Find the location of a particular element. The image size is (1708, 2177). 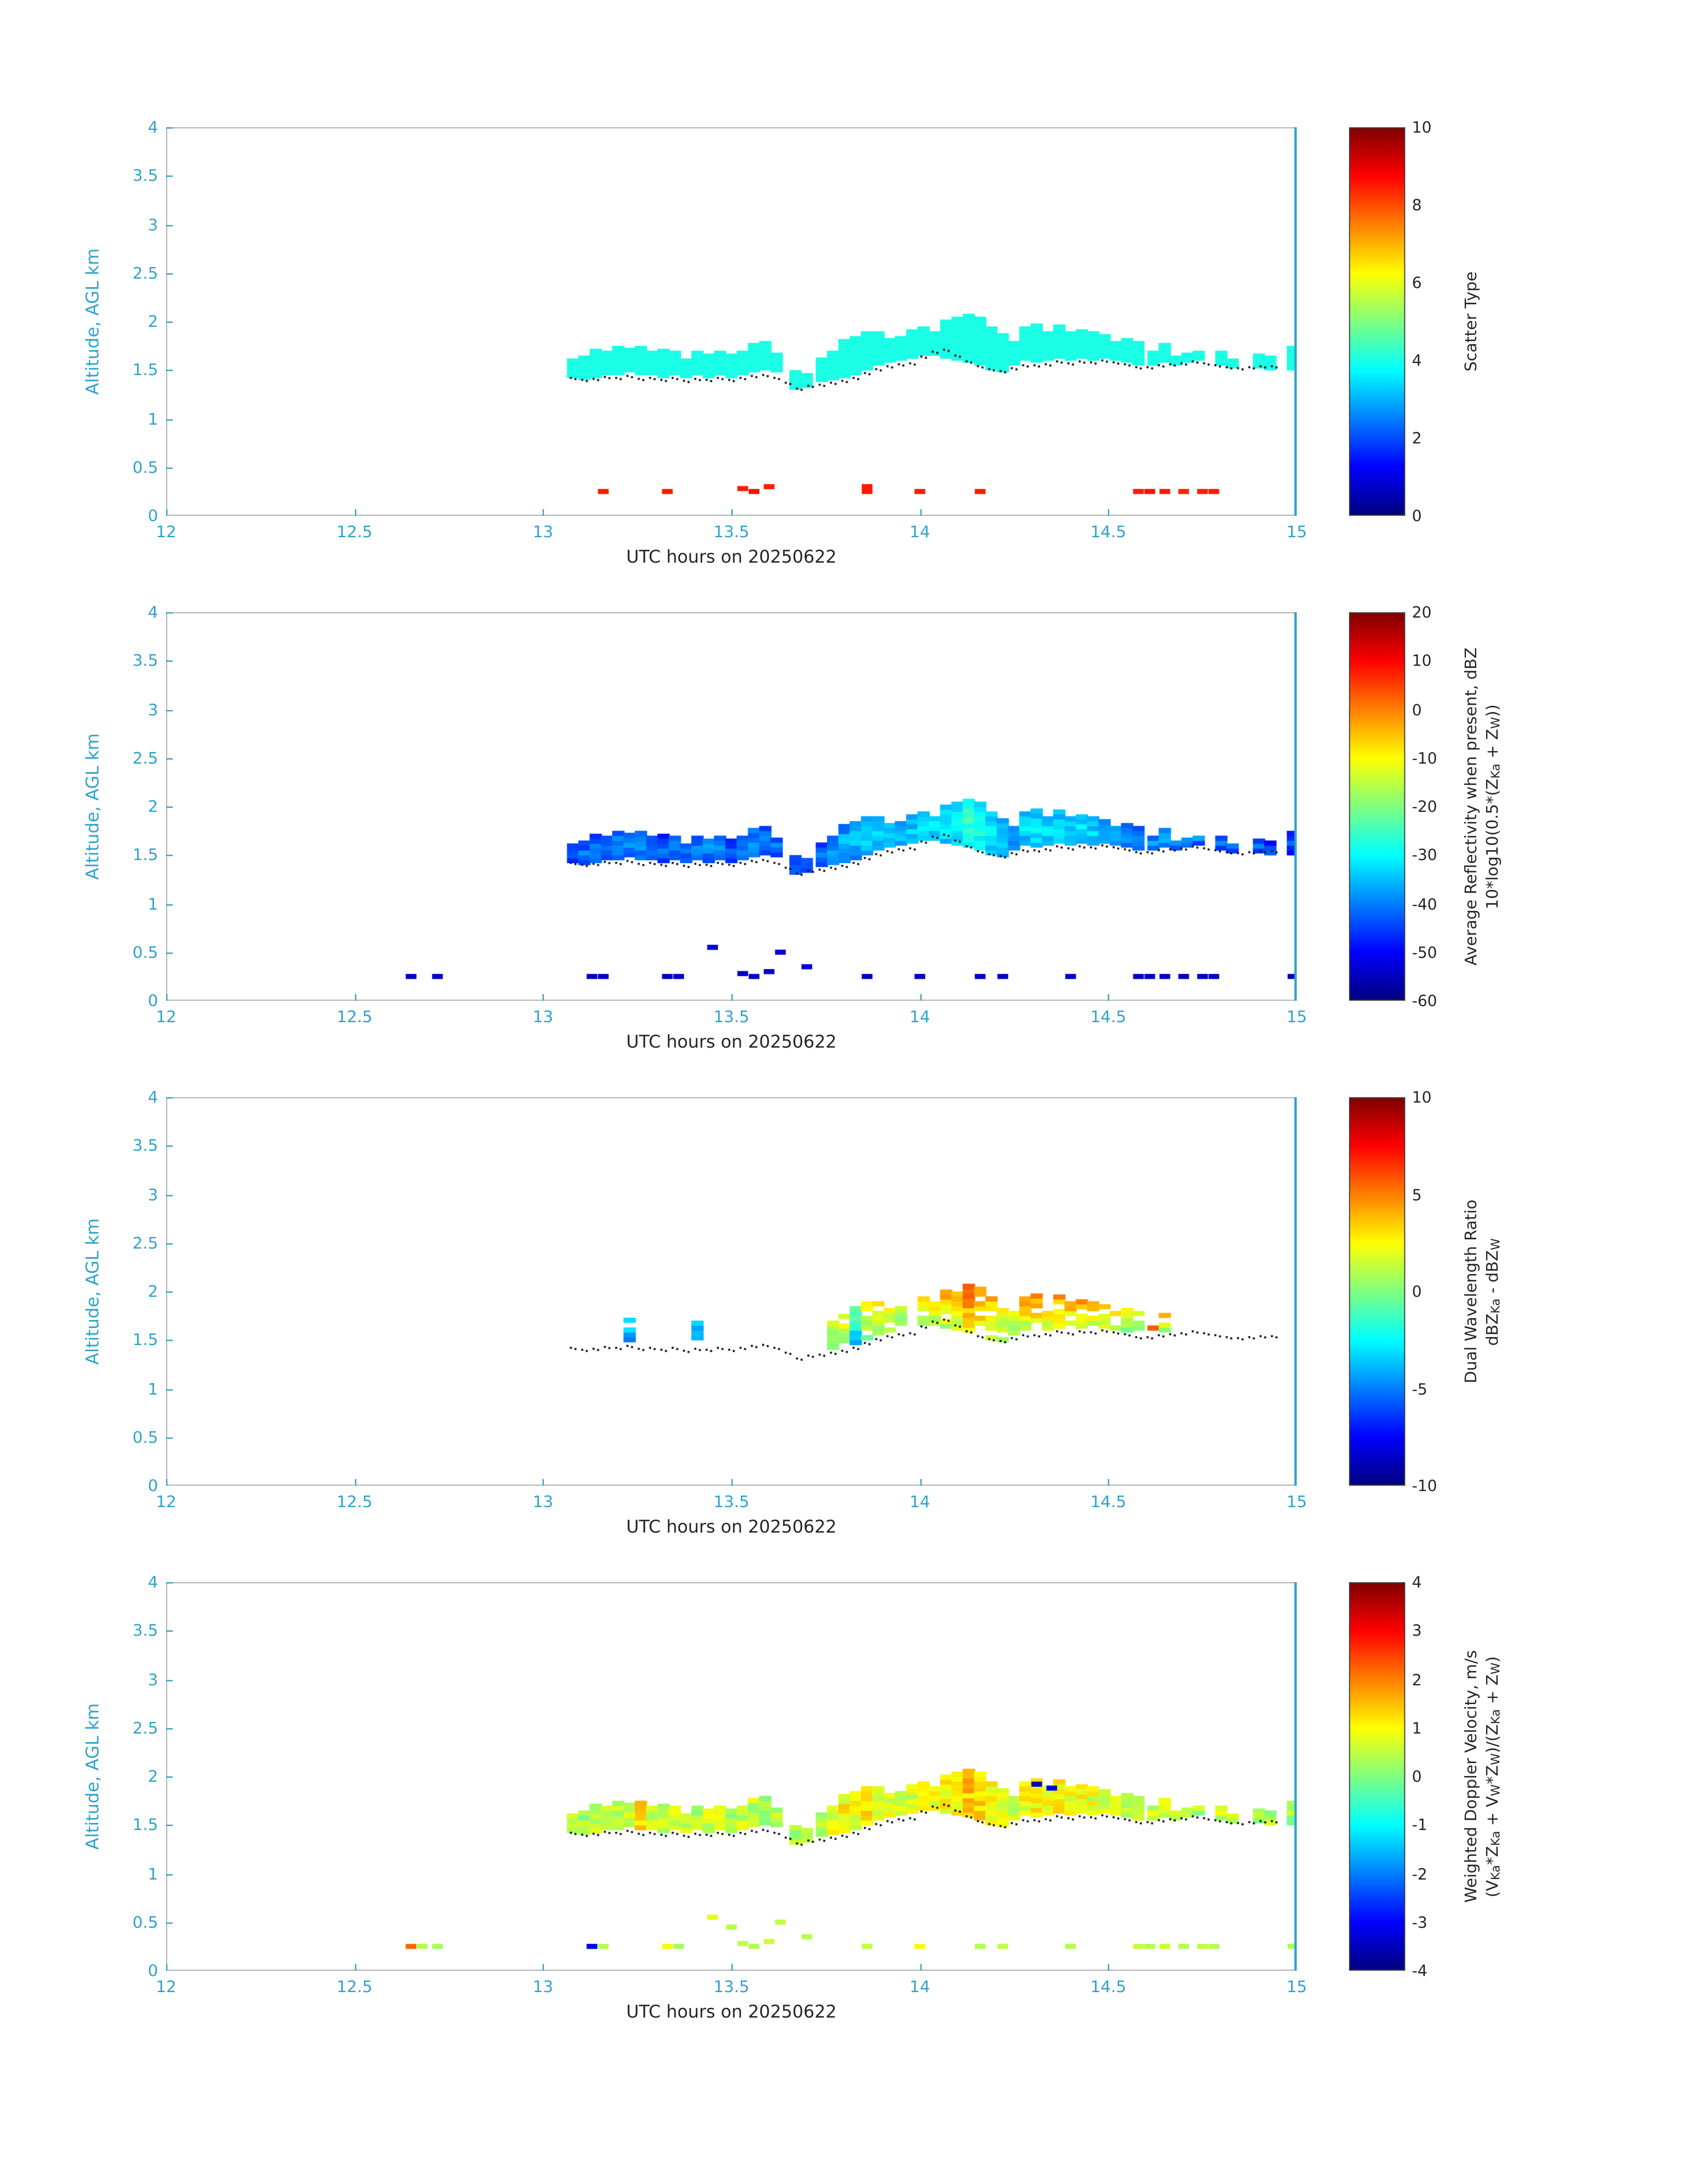

colorbar-tick-label: 20 is located at coordinates (1422, 612).